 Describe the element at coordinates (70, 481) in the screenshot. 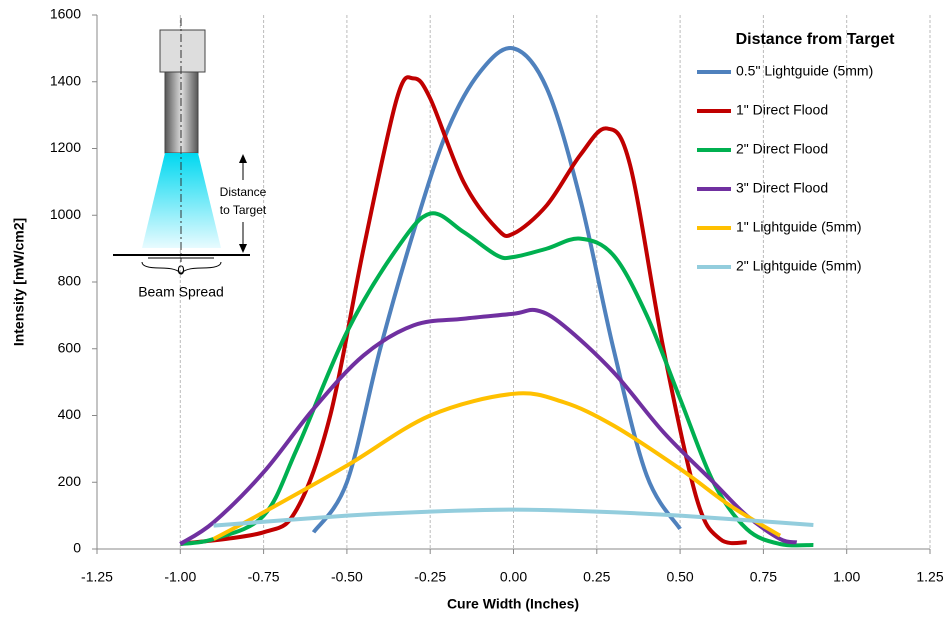

I see `y-tick-label: 200` at that location.